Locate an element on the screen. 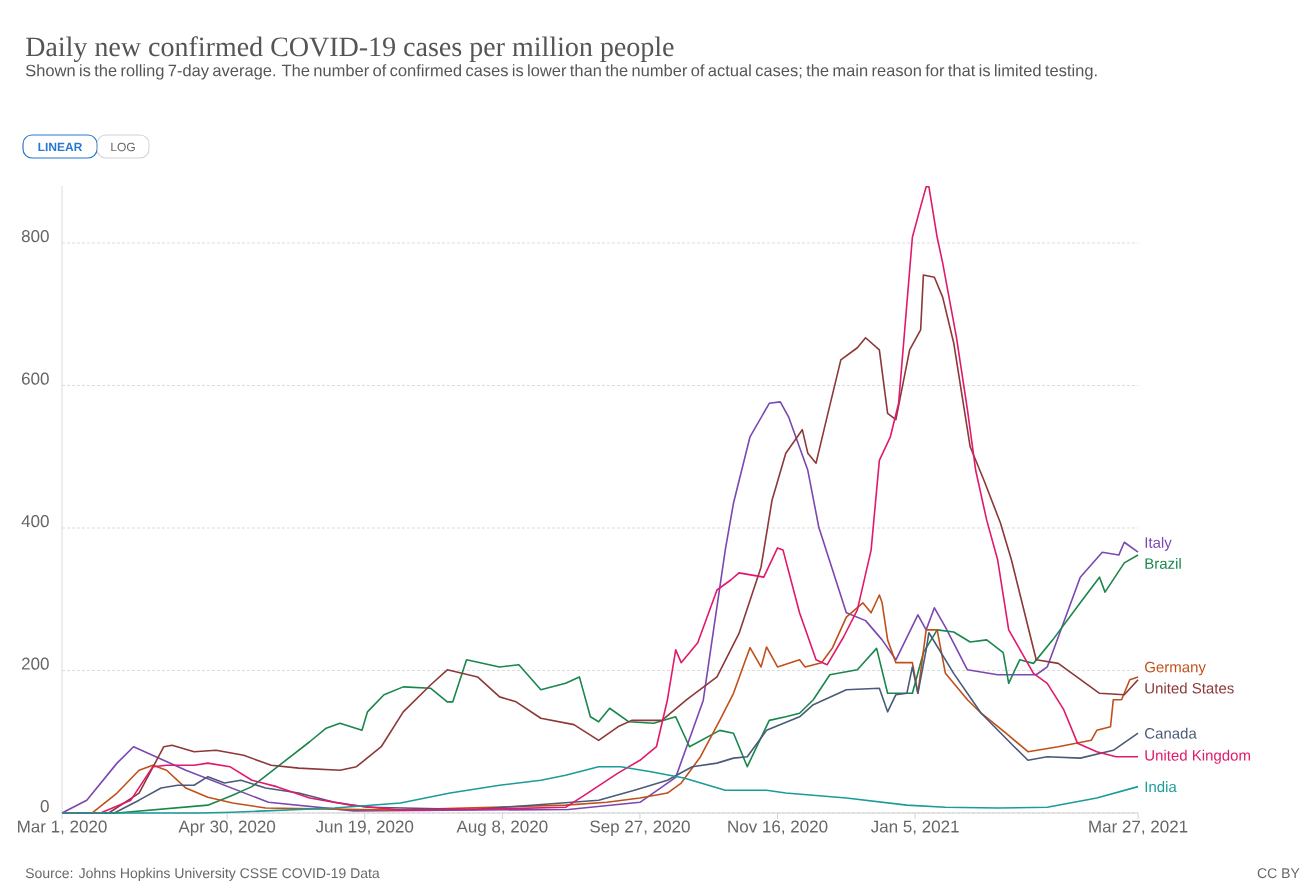 The image size is (1304, 891). text: LOG is located at coordinates (123, 147).